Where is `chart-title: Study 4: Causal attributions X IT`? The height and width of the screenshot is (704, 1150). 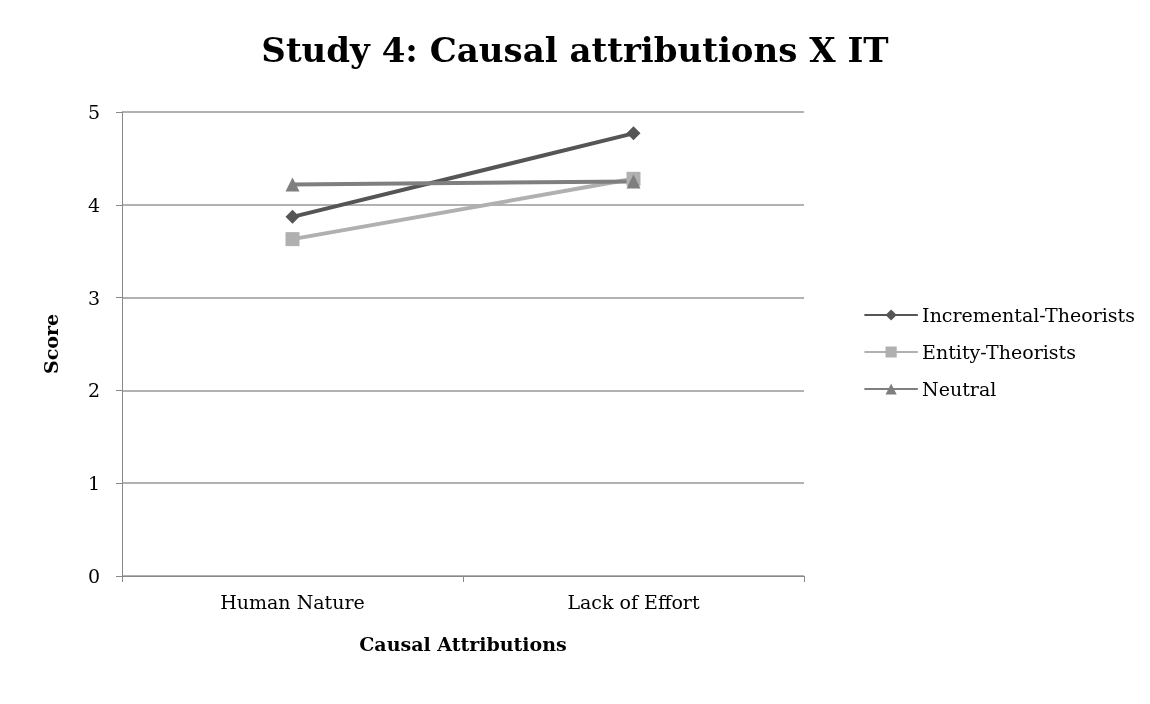
chart-title: Study 4: Causal attributions X IT is located at coordinates (575, 50).